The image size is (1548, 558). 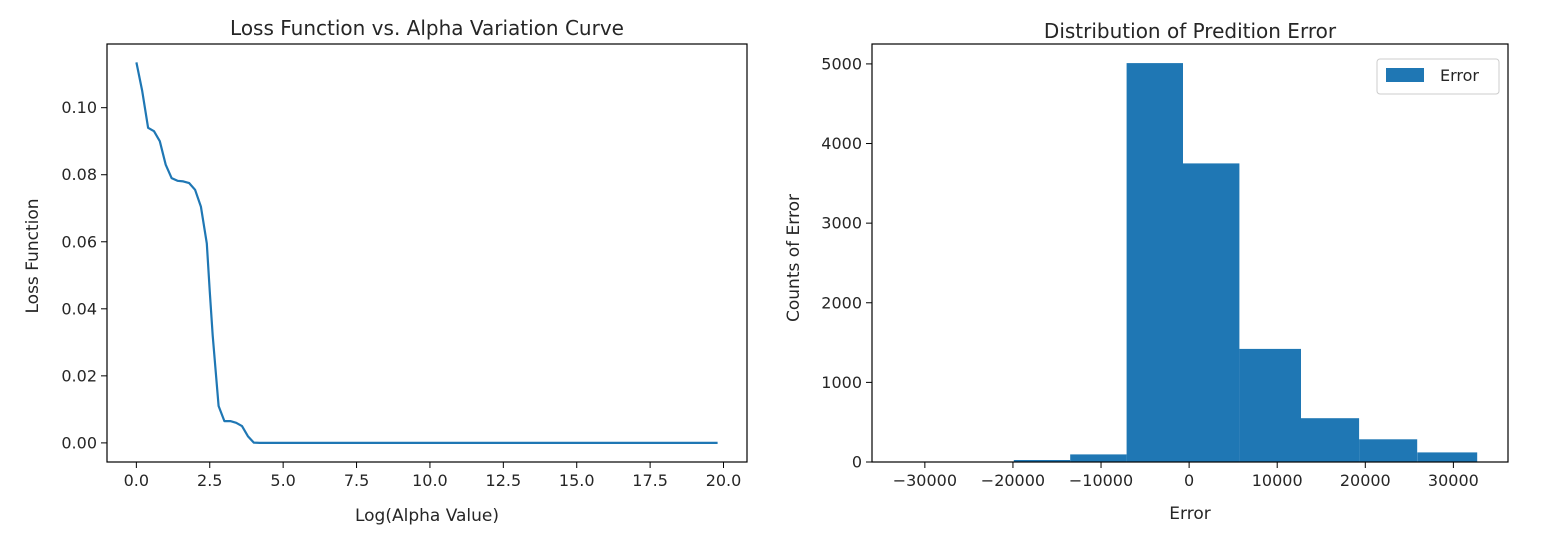 What do you see at coordinates (925, 480) in the screenshot?
I see `histogram-x-tick-label: −30000` at bounding box center [925, 480].